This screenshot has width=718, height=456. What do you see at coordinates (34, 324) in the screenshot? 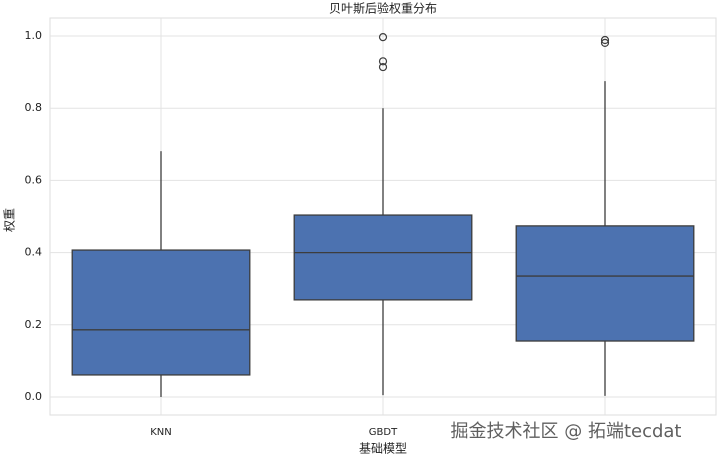
I see `y-tick-label: 0.2` at bounding box center [34, 324].